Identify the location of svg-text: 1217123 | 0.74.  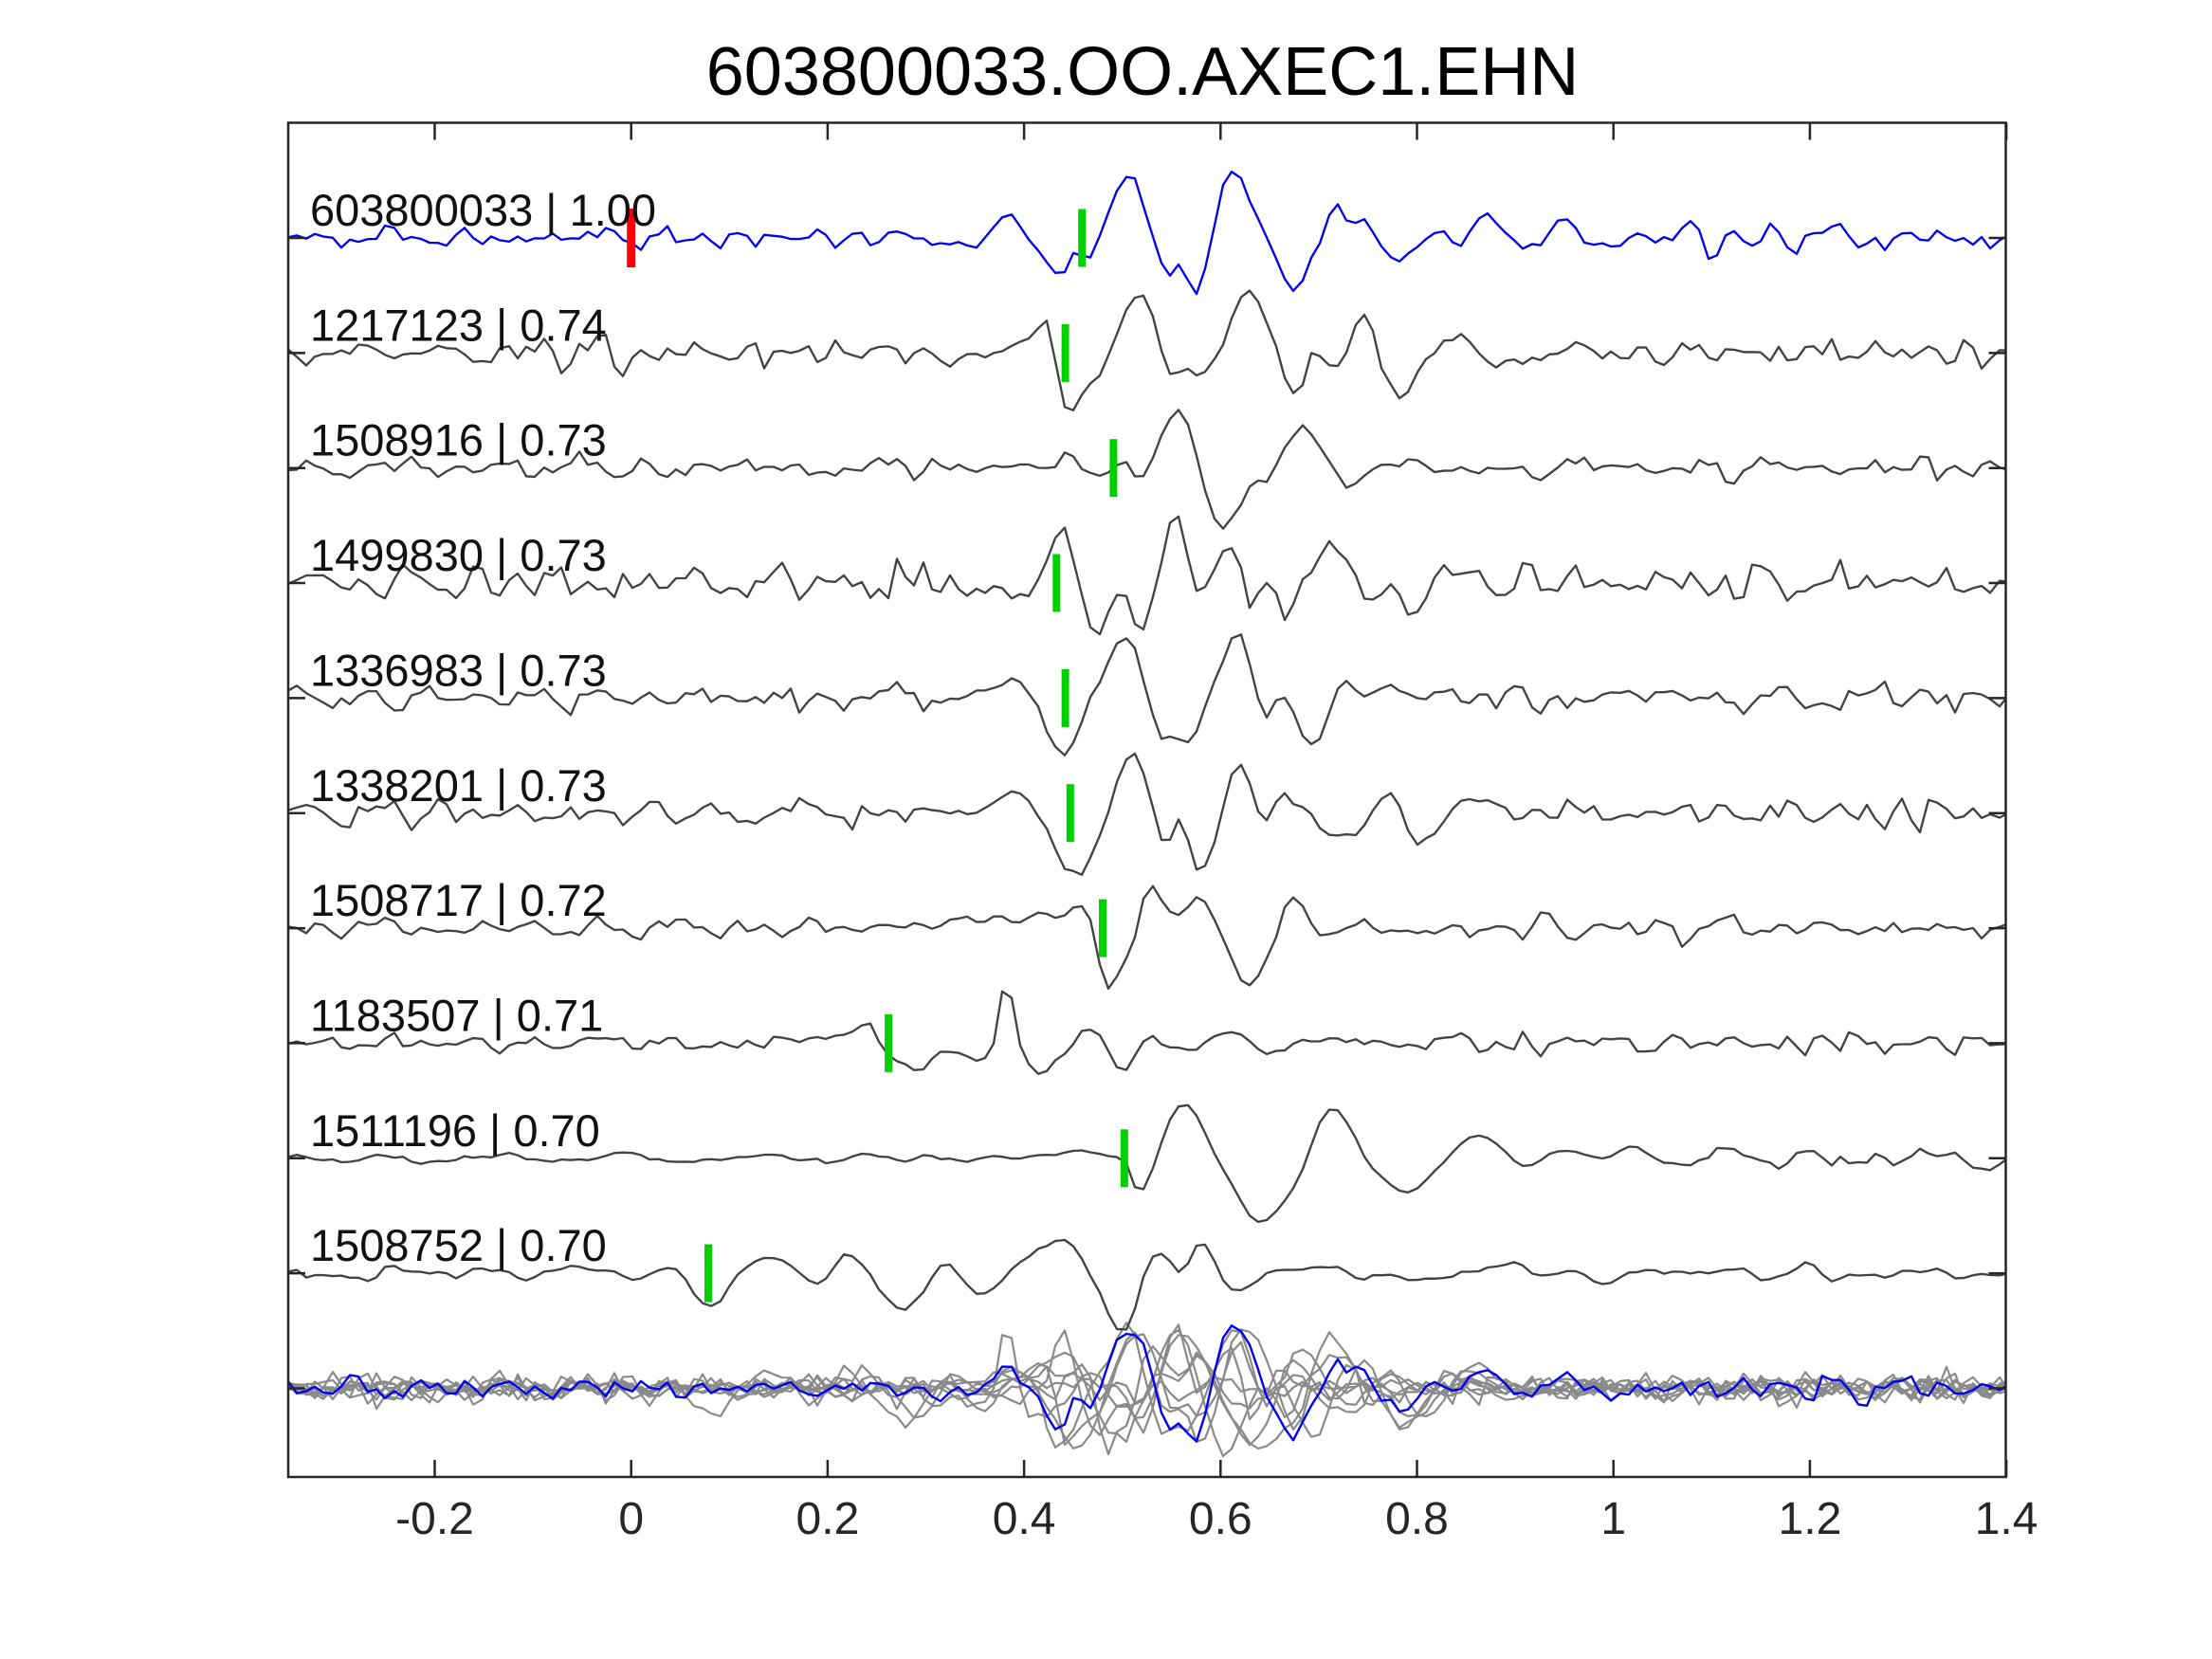
(458, 325).